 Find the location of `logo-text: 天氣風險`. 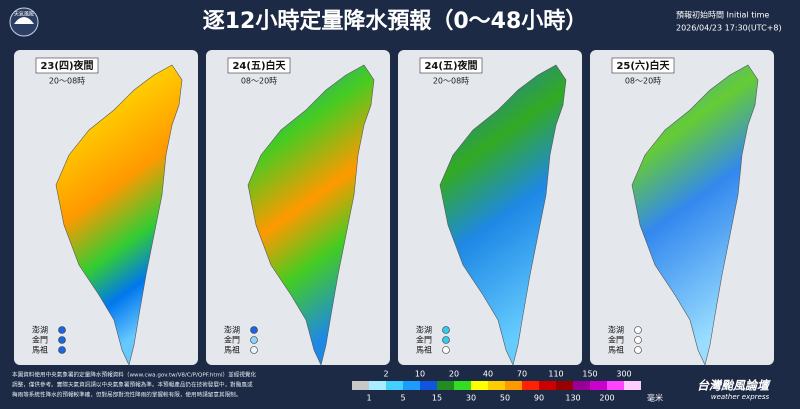

logo-text: 天氣風險 is located at coordinates (24, 14).